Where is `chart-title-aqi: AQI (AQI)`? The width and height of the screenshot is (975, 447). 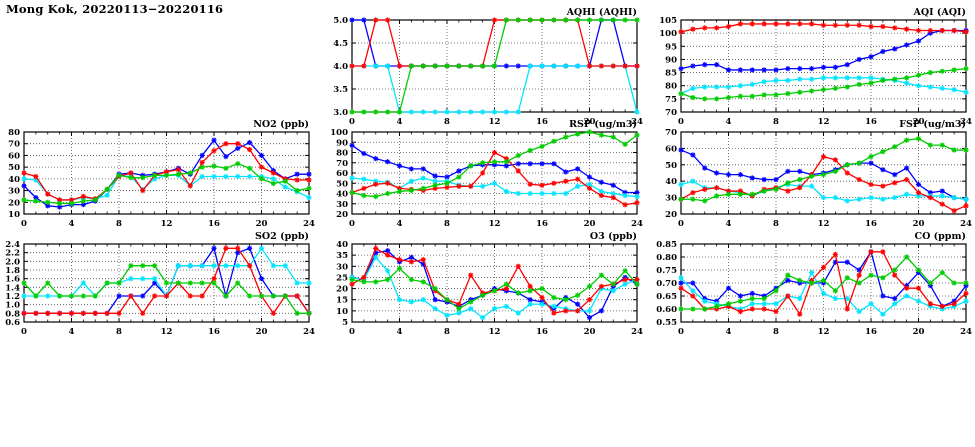
chart-title-aqi: AQI (AQI) is located at coordinates (939, 12).